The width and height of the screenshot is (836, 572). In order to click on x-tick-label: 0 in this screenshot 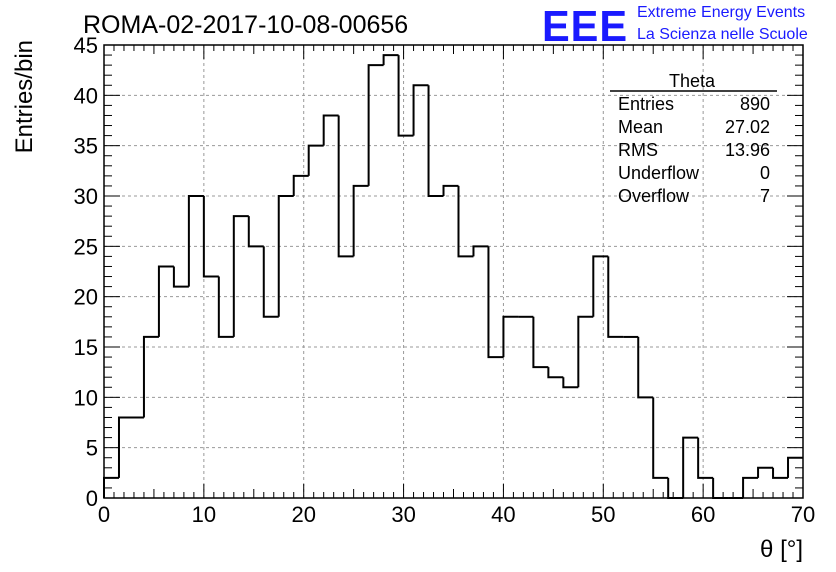, I will do `click(104, 514)`.